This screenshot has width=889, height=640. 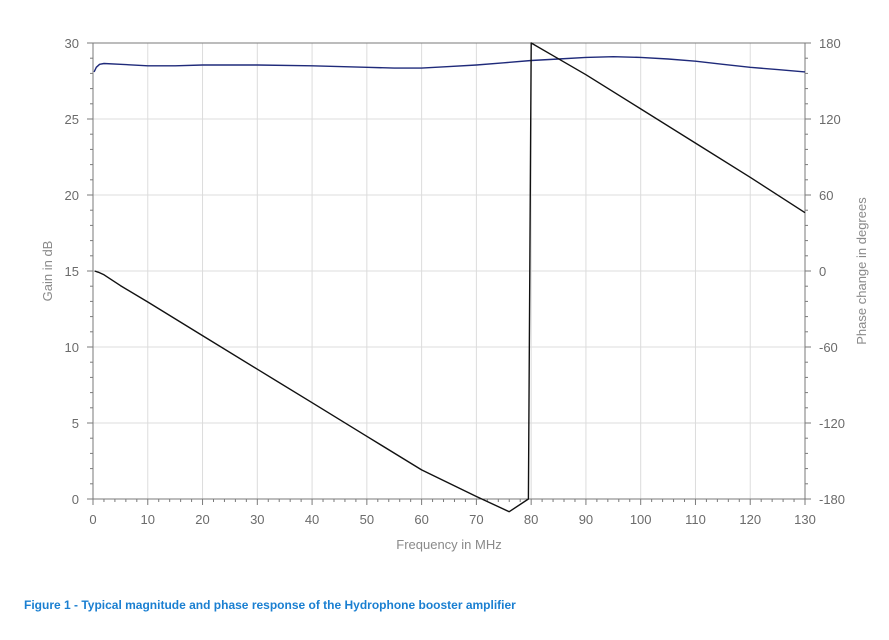 I want to click on y-tick-label: 15, so click(x=72, y=271).